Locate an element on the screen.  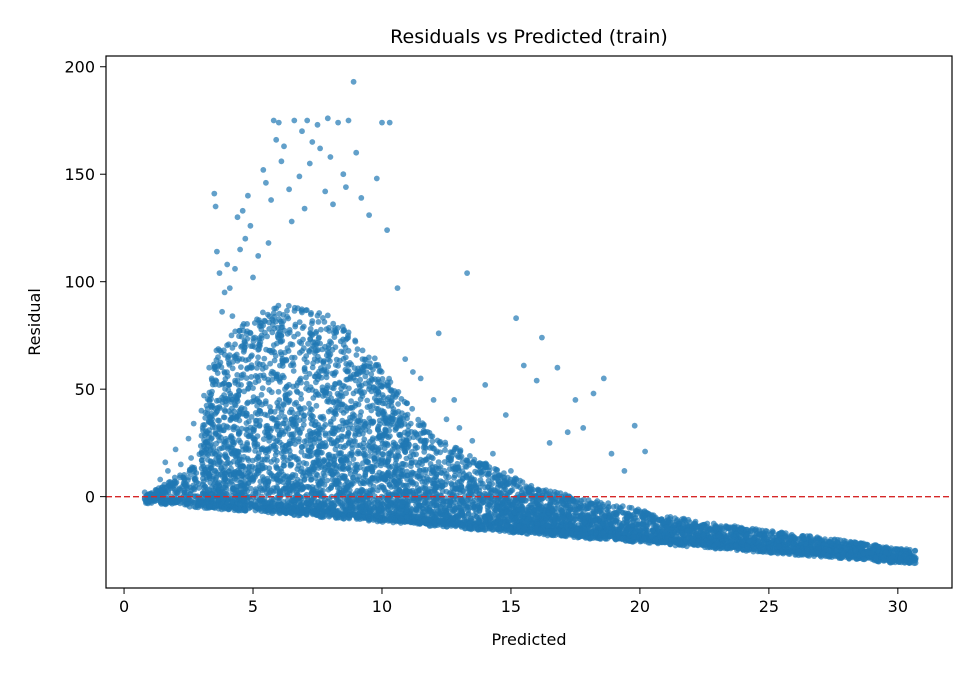
chart-title: Residuals vs Predicted (train) is located at coordinates (529, 37).